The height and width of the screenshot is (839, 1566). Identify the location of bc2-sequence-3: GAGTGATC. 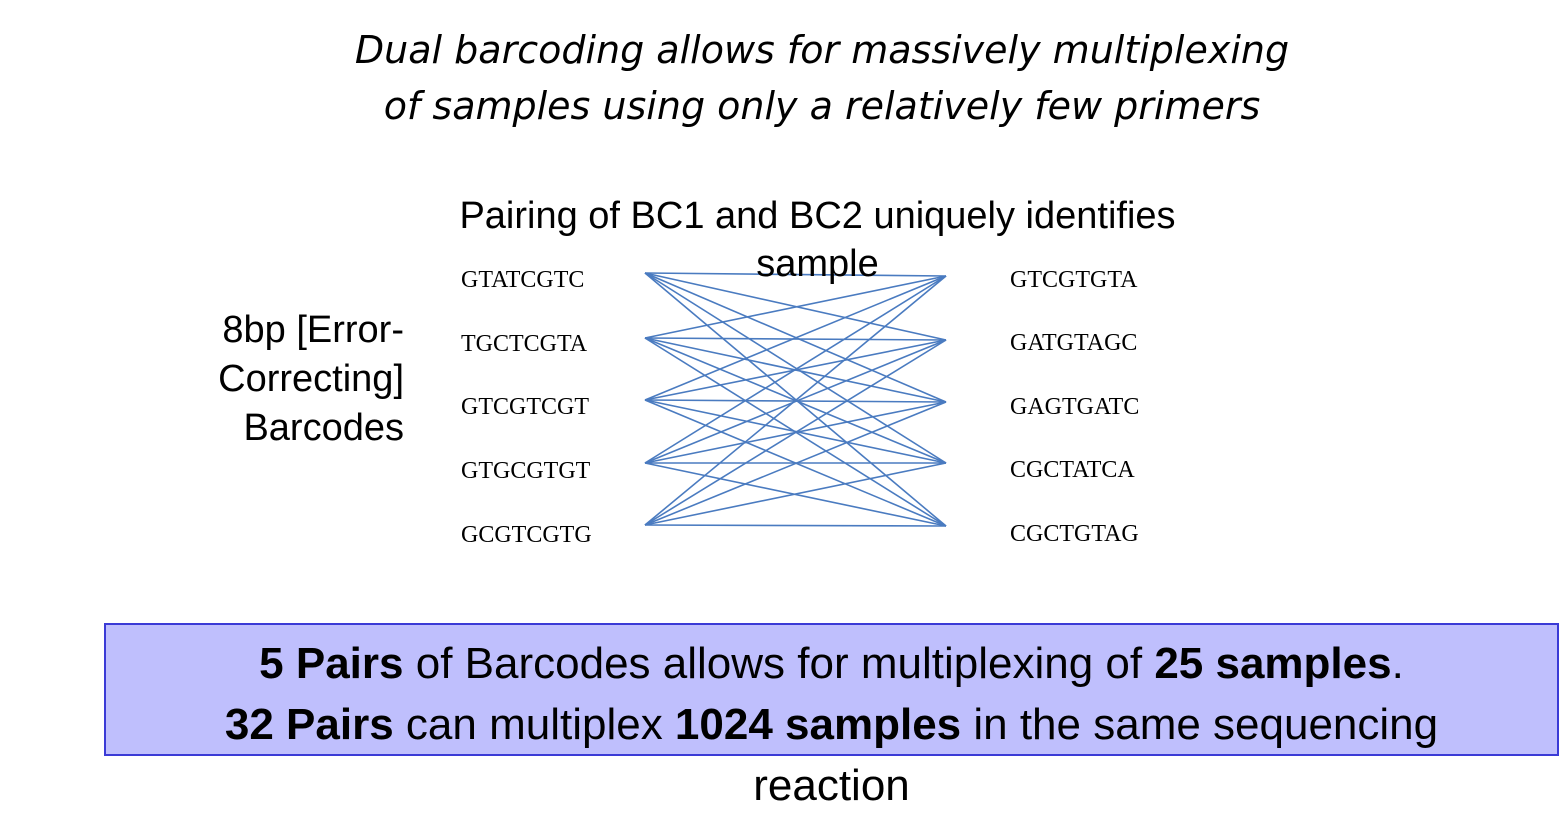
(1075, 407).